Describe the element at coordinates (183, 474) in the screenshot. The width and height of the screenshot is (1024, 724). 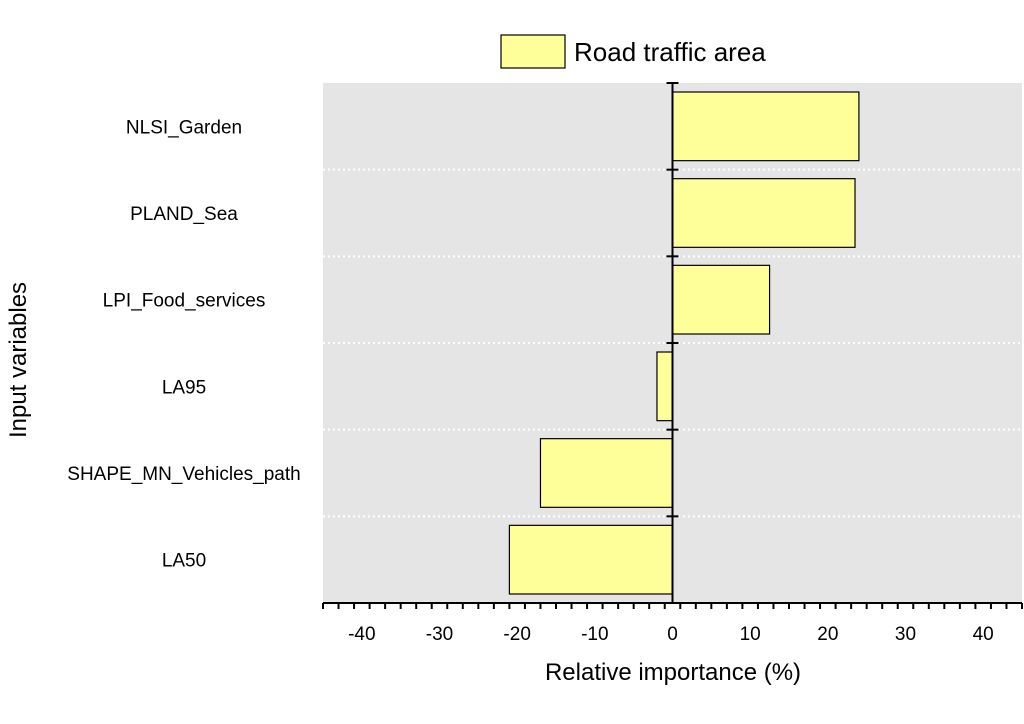
I see `category-label: SHAPE_MN_Vehicles_path` at that location.